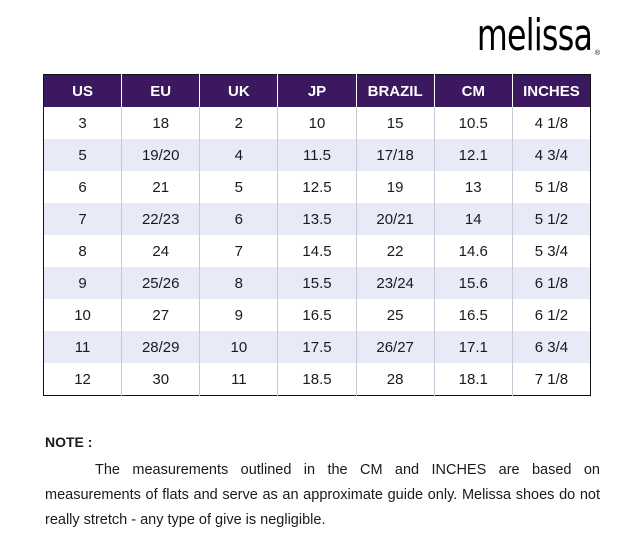 Image resolution: width=640 pixels, height=554 pixels. I want to click on table-cell-eu: 27, so click(160, 315).